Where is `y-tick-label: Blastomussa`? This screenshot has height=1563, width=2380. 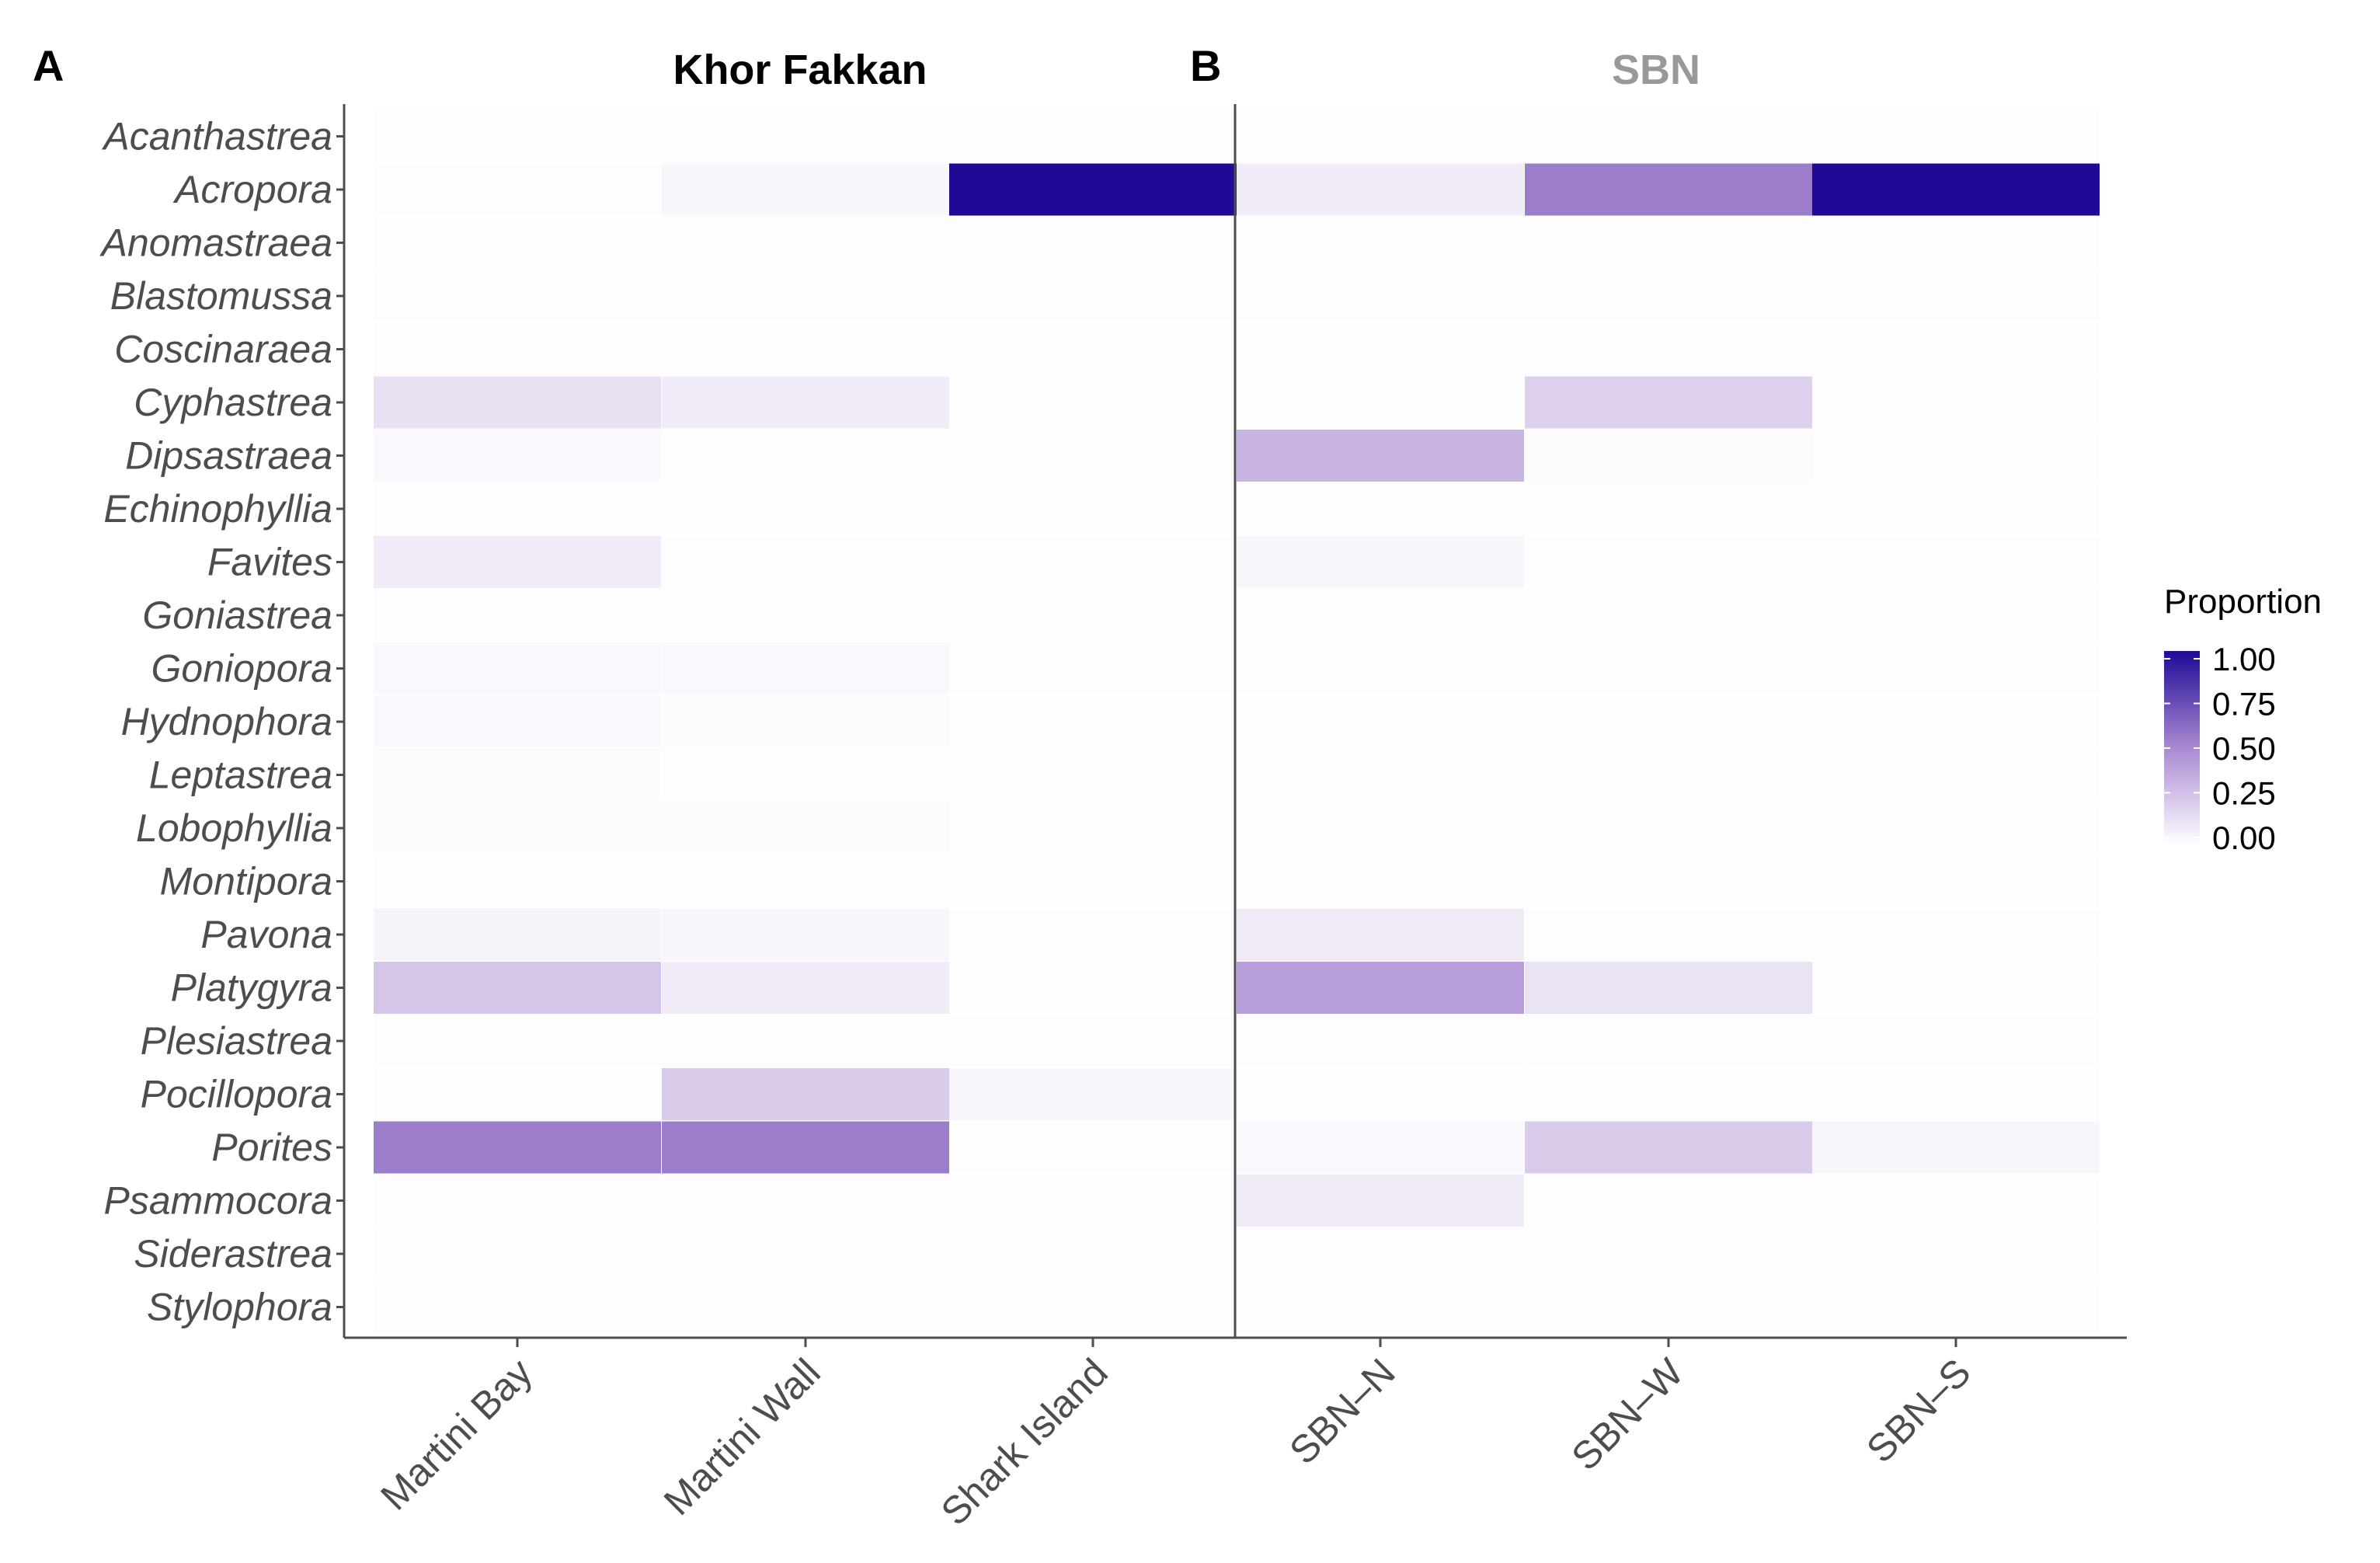 y-tick-label: Blastomussa is located at coordinates (221, 296).